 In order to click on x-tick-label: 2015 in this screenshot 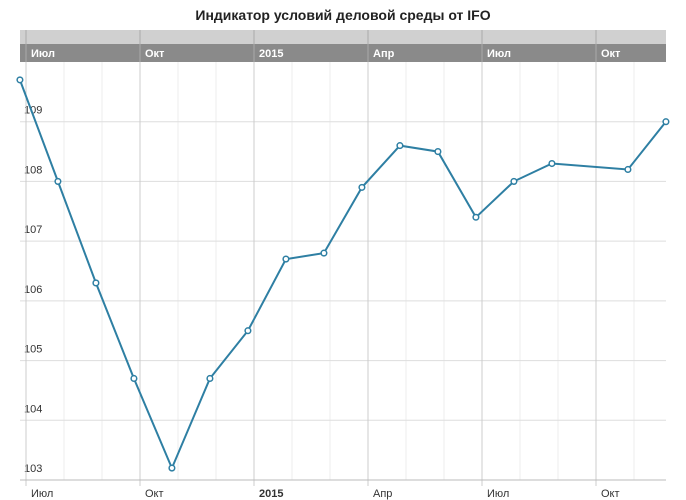, I will do `click(271, 494)`.